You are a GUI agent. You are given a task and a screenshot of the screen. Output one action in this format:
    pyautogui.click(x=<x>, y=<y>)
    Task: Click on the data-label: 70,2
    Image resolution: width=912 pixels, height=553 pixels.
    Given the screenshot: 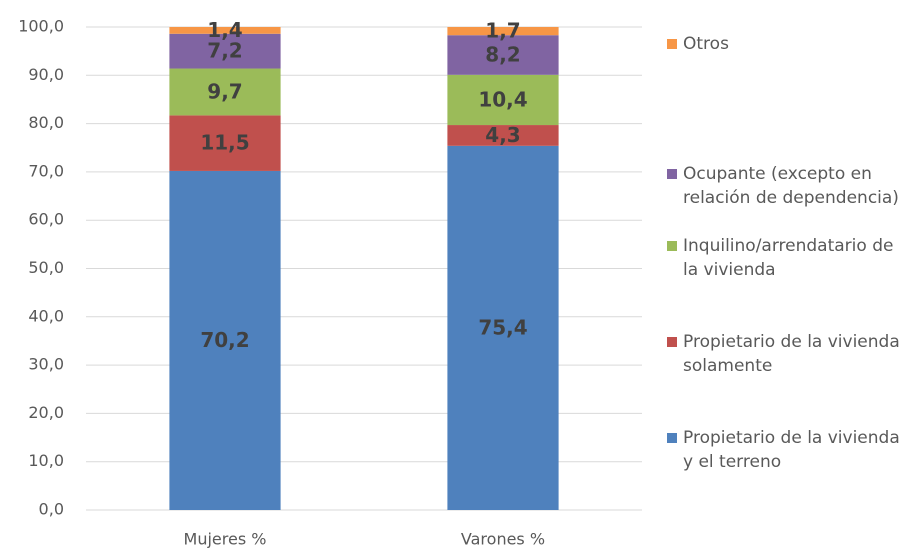 What is the action you would take?
    pyautogui.click(x=224, y=340)
    